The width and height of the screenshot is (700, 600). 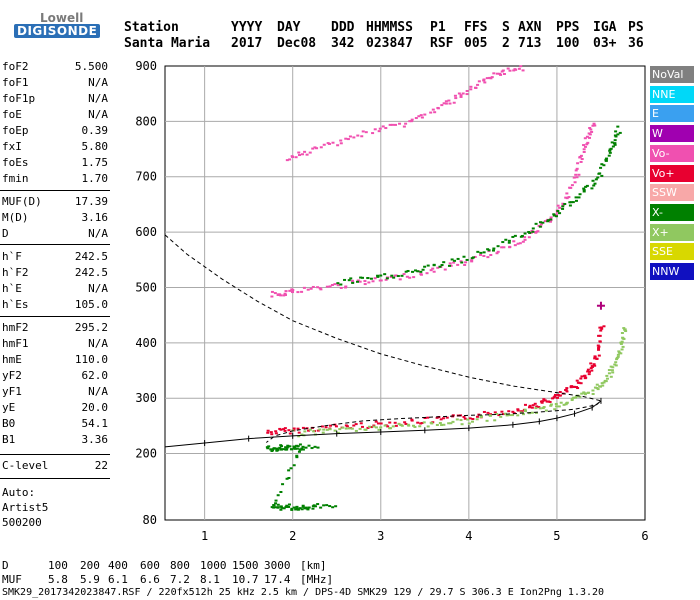 I want to click on legend-item: X-, so click(x=672, y=212).